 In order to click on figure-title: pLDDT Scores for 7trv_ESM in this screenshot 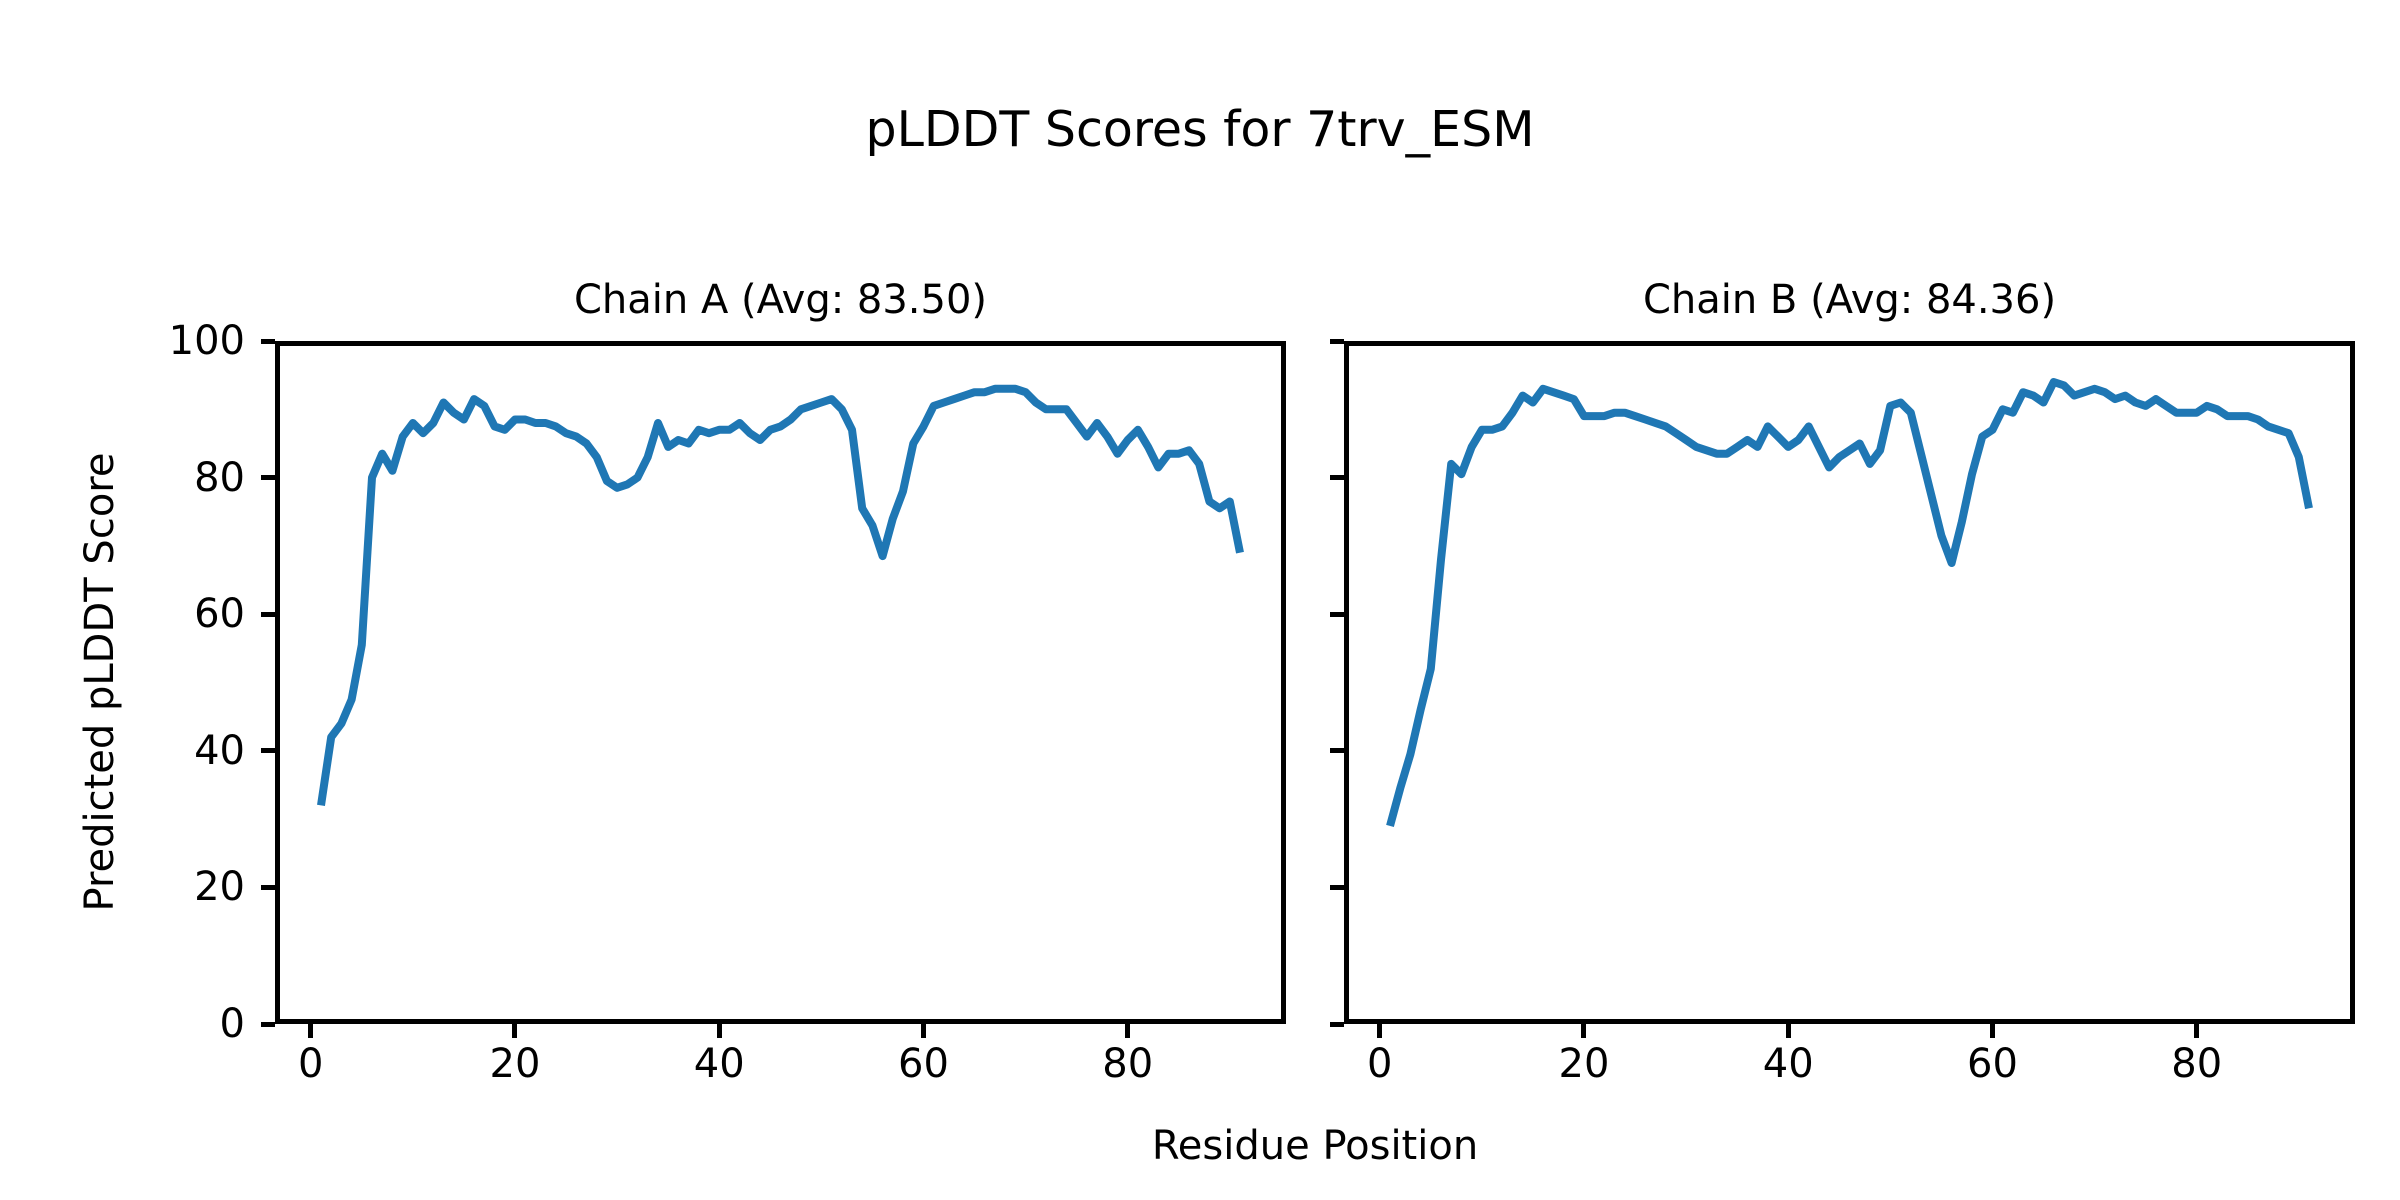, I will do `click(1200, 129)`.